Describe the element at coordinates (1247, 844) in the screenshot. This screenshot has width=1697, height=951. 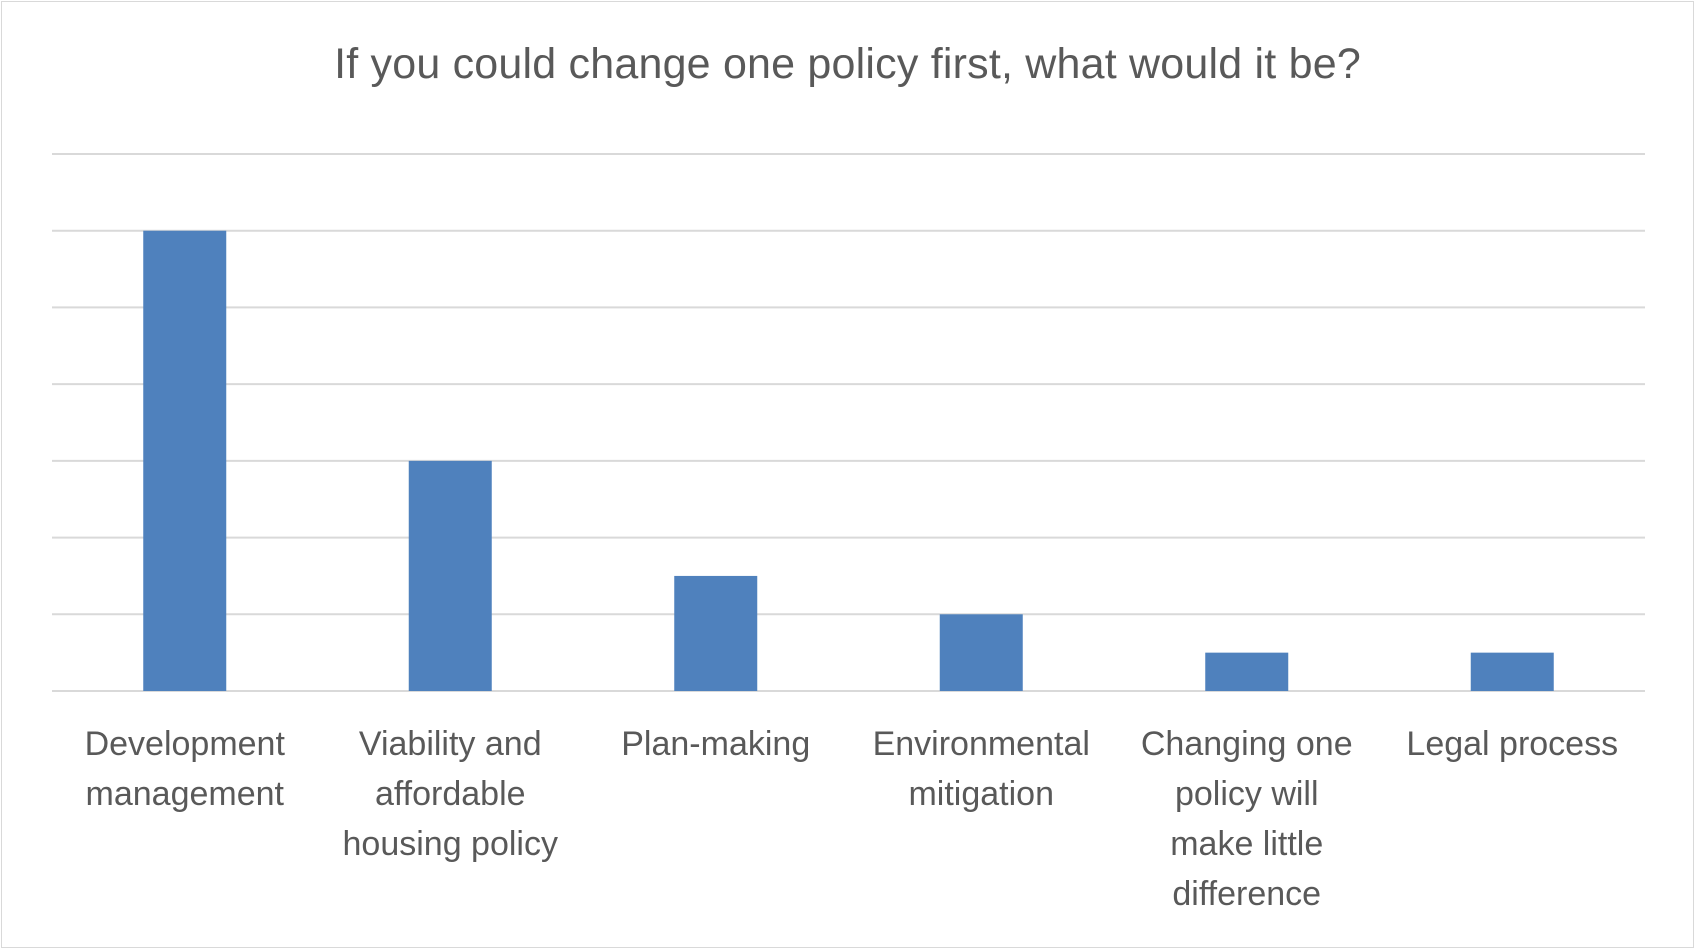
I see `category-label-line: make little` at that location.